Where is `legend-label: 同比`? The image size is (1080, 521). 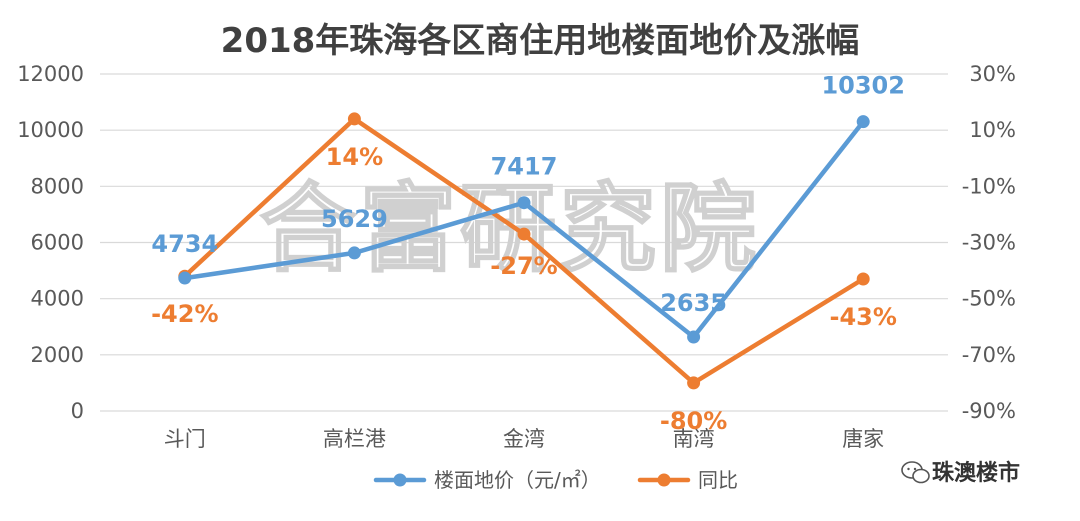 legend-label: 同比 is located at coordinates (718, 480).